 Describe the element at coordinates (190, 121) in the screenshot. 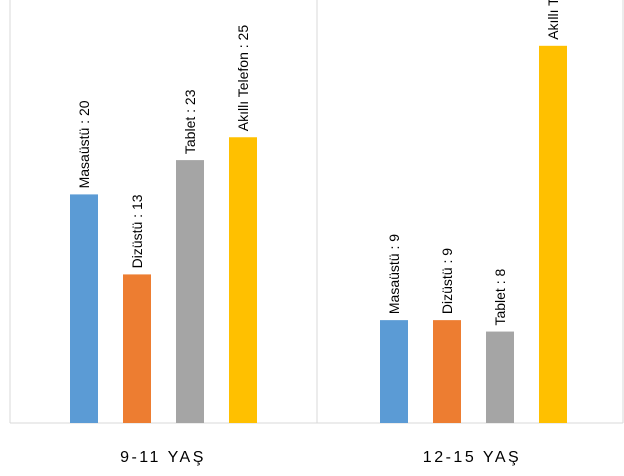

I see `data-label-0-2: Tablet : 23` at that location.